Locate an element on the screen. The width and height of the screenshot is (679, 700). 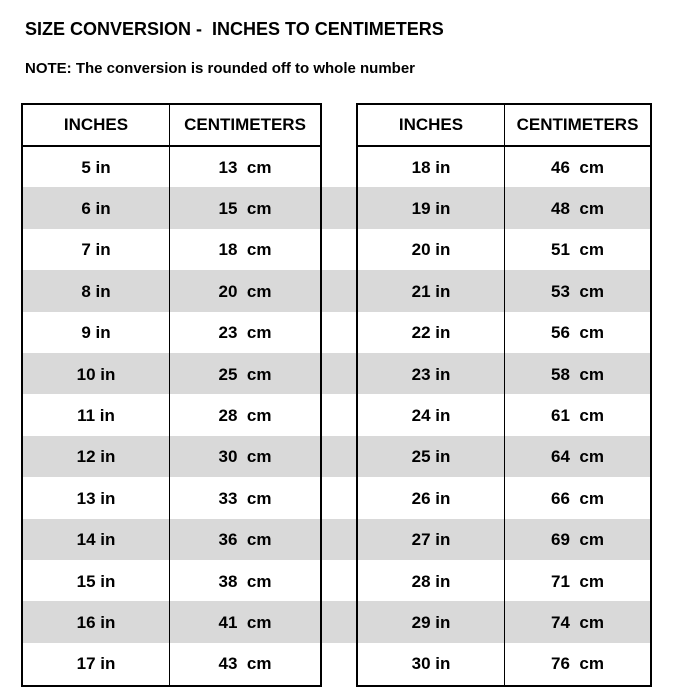
inches-cell: 17 in is located at coordinates (95, 665).